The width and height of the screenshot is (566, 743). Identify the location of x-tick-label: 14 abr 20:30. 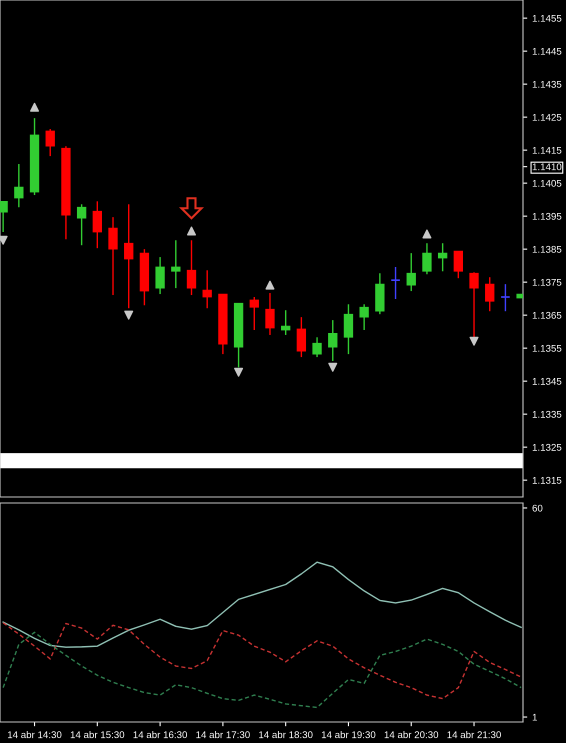
(411, 734).